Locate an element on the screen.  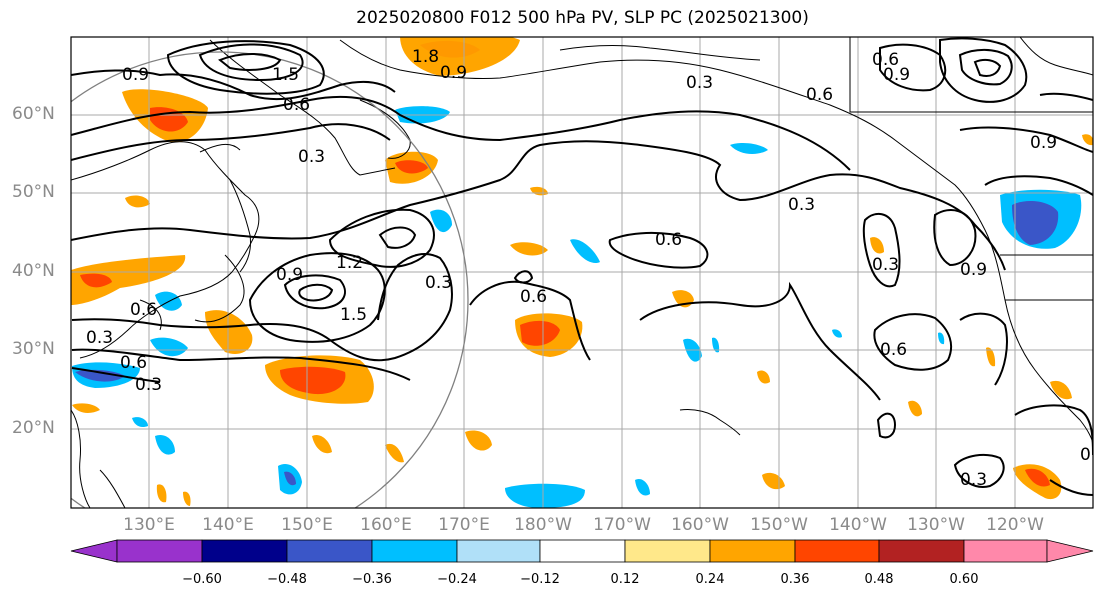
lon-label: 120°W is located at coordinates (1015, 525).